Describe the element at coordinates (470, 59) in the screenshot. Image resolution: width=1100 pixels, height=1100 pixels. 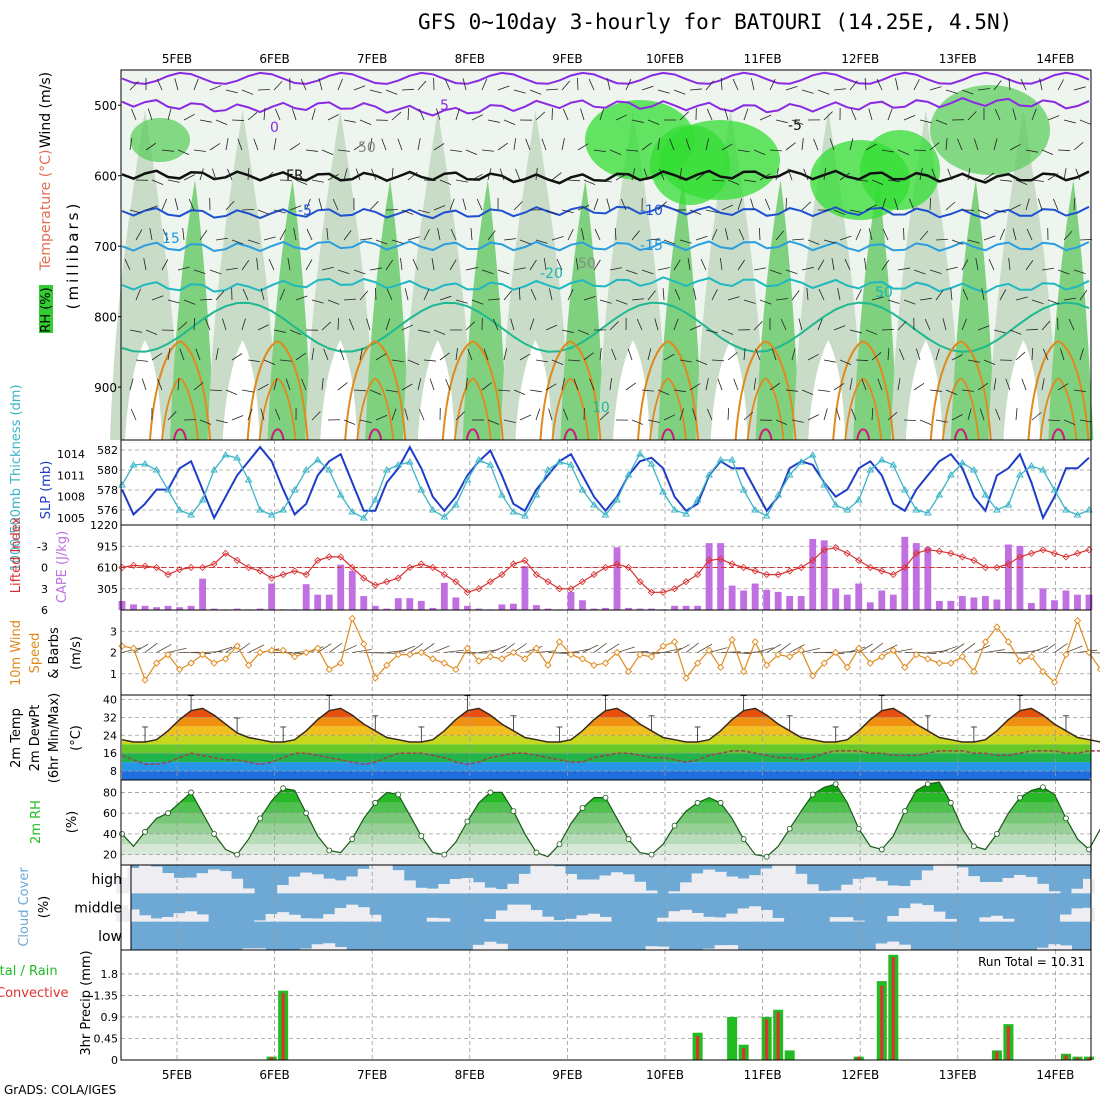
I see `x-tick-label-top: 8FEB` at that location.